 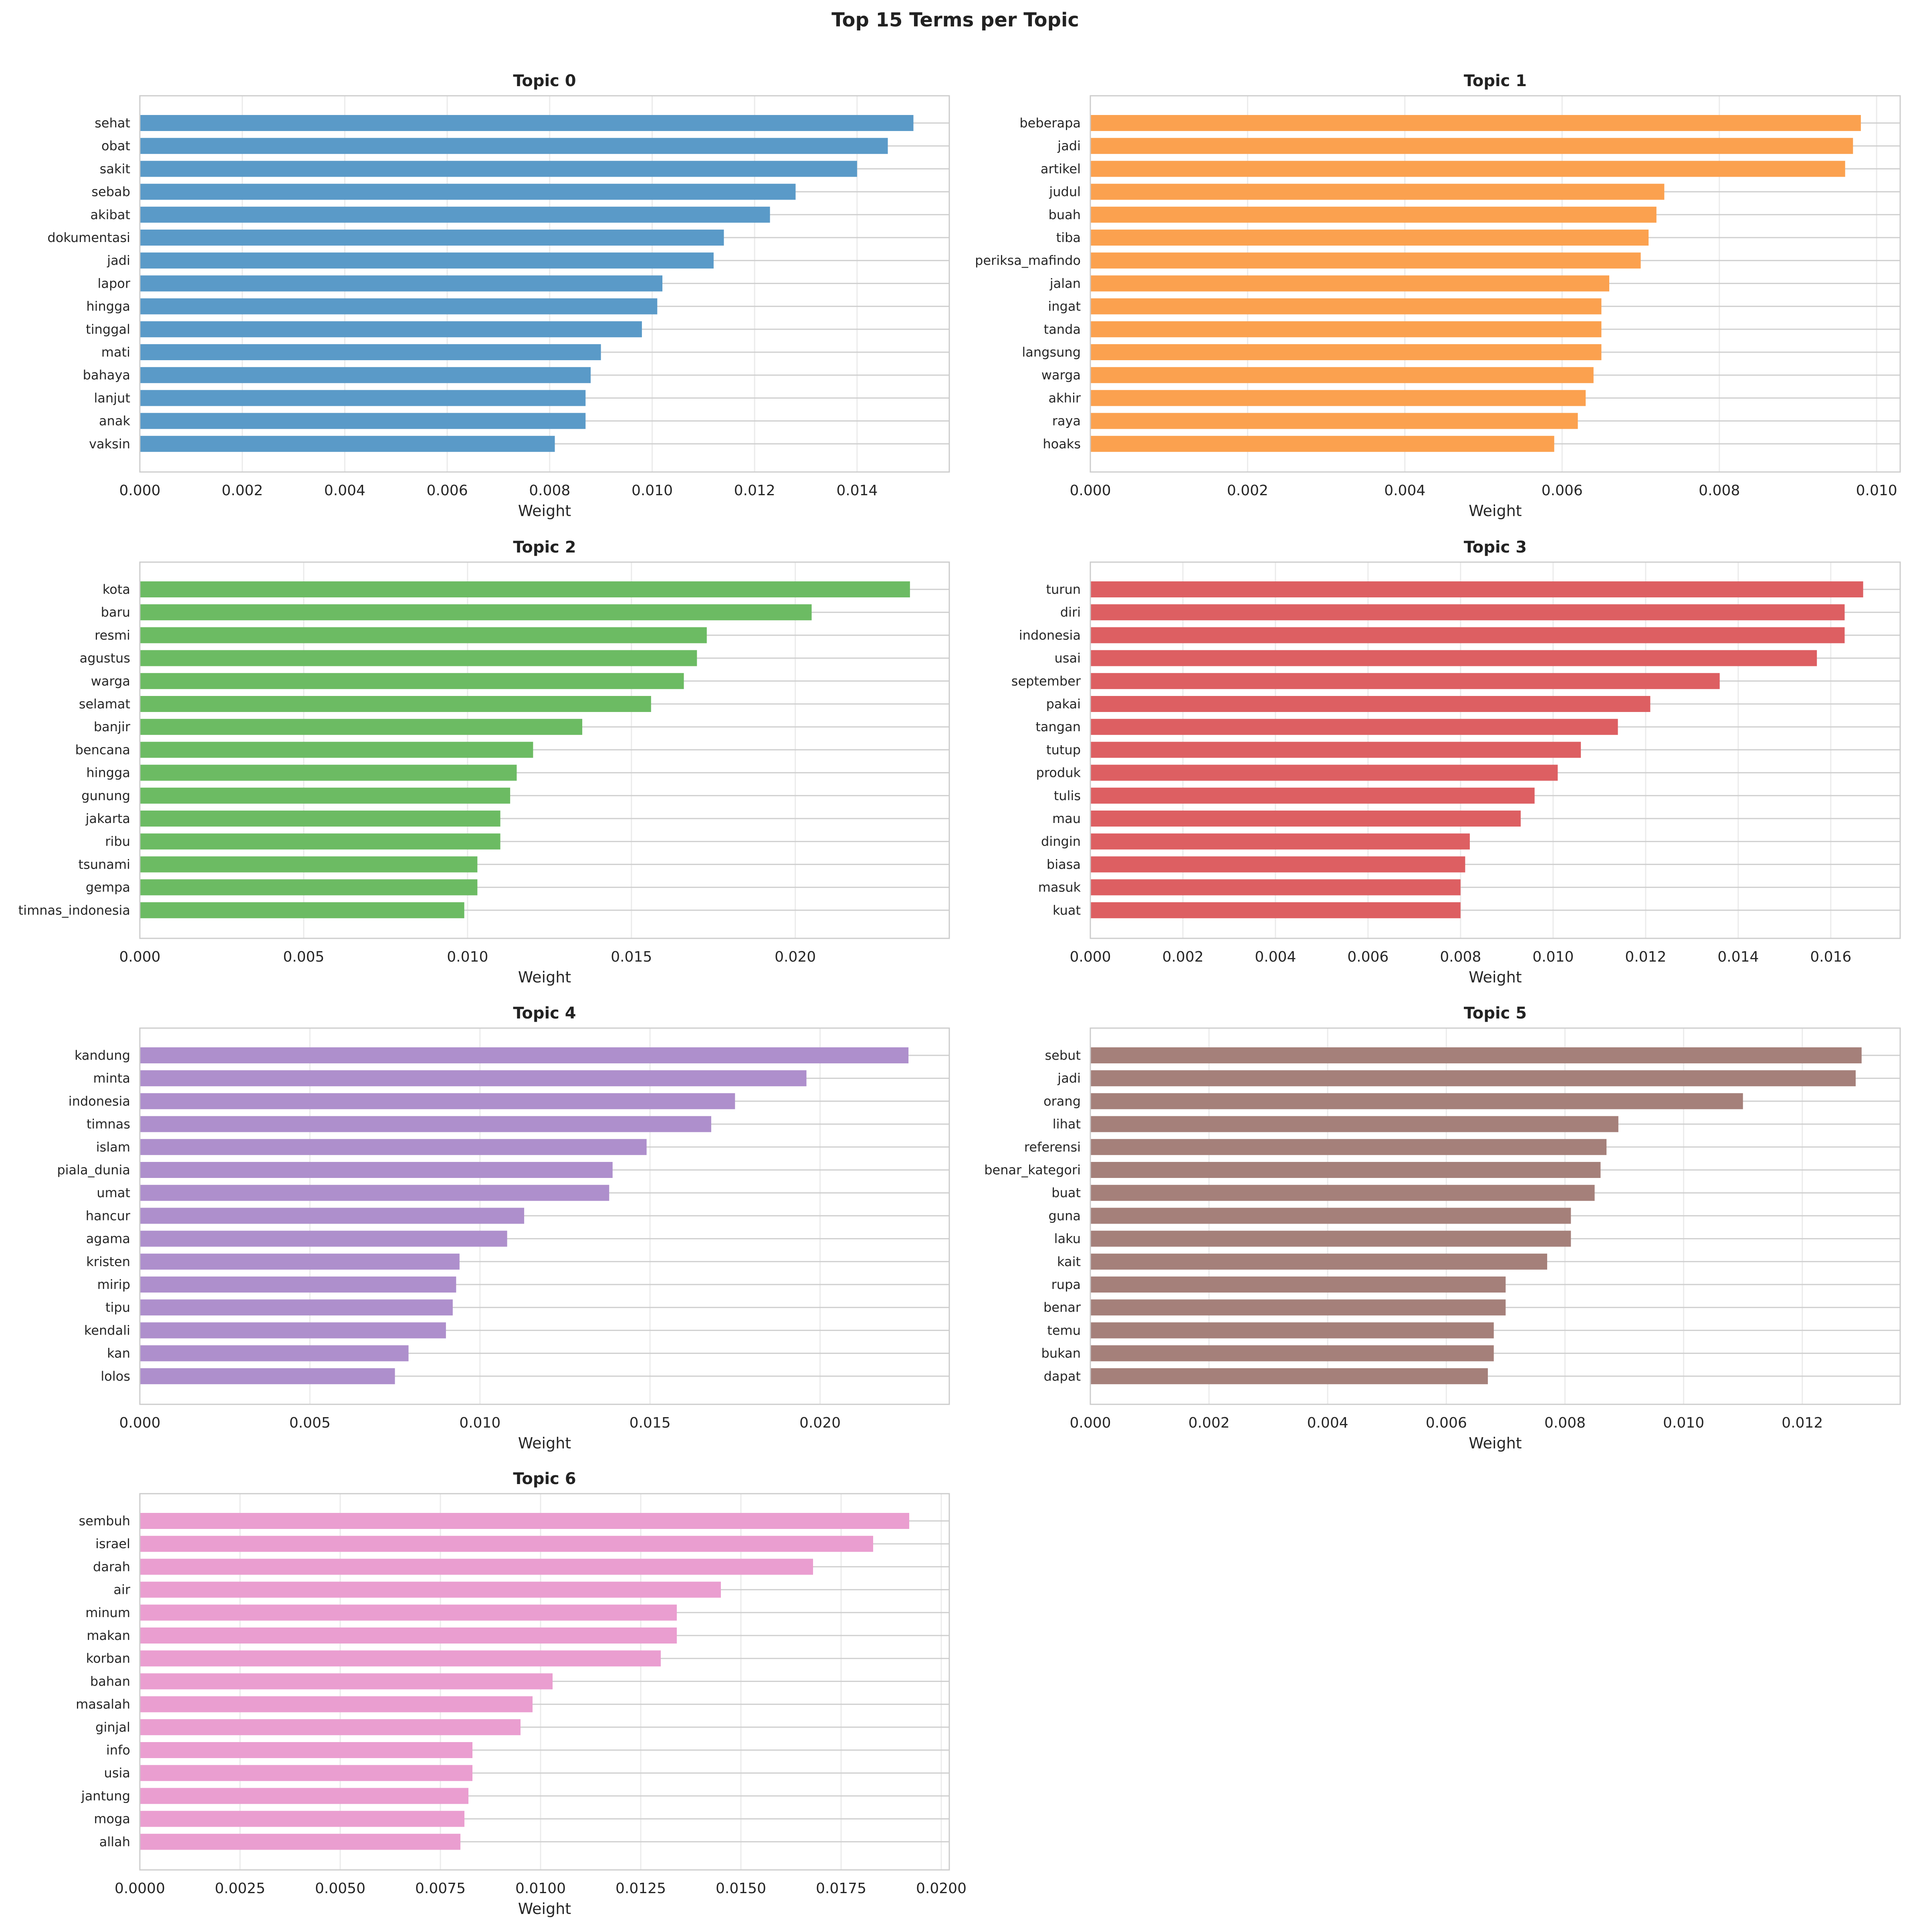 I want to click on y-tick-label: jantung, so click(x=105, y=1795).